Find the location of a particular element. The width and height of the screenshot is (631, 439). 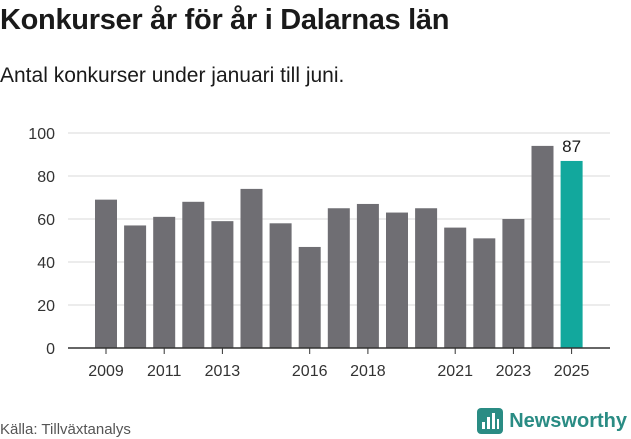

brand-logo: Newsworthy is located at coordinates (552, 421).